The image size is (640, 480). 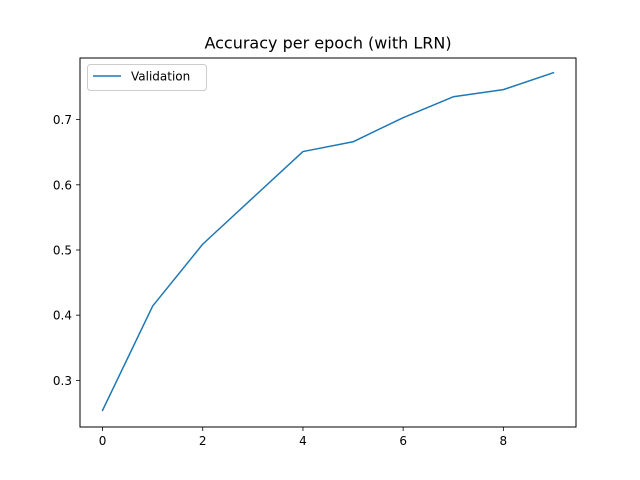 I want to click on y-axis-ticks: 0.3 0.4 0.5 0.6 0.7, so click(x=66, y=250).